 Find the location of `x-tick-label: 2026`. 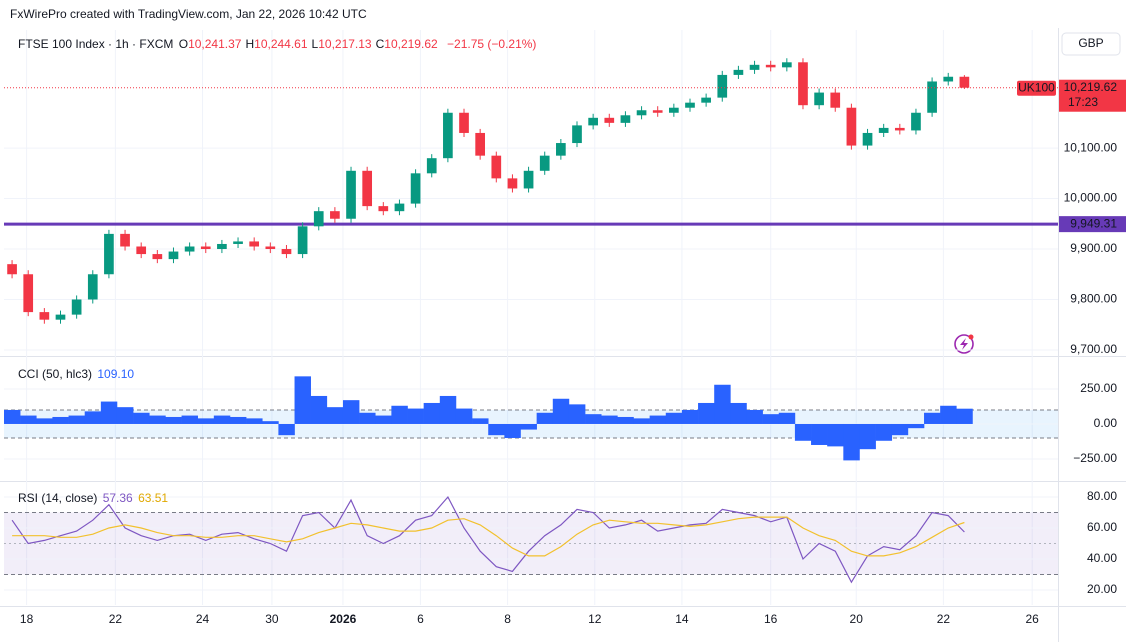

x-tick-label: 2026 is located at coordinates (343, 619).